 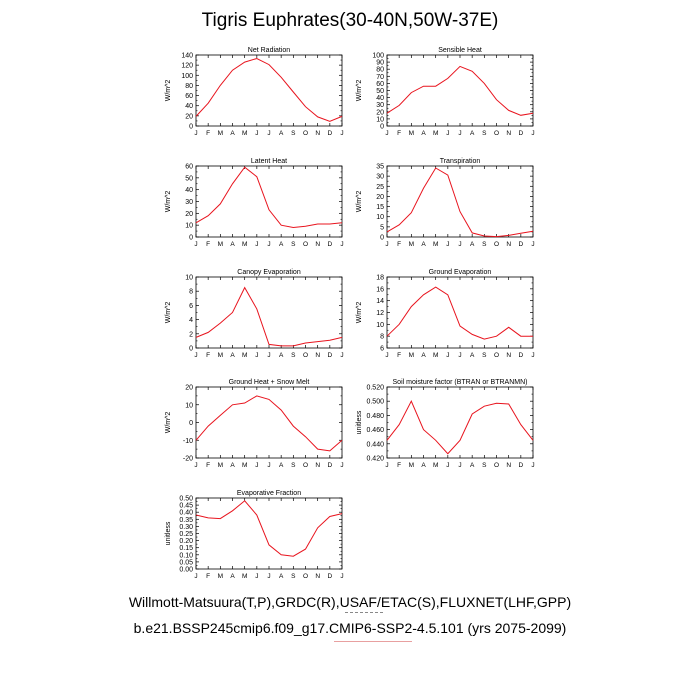 I want to click on y-tick-label: 0.10, so click(x=186, y=555).